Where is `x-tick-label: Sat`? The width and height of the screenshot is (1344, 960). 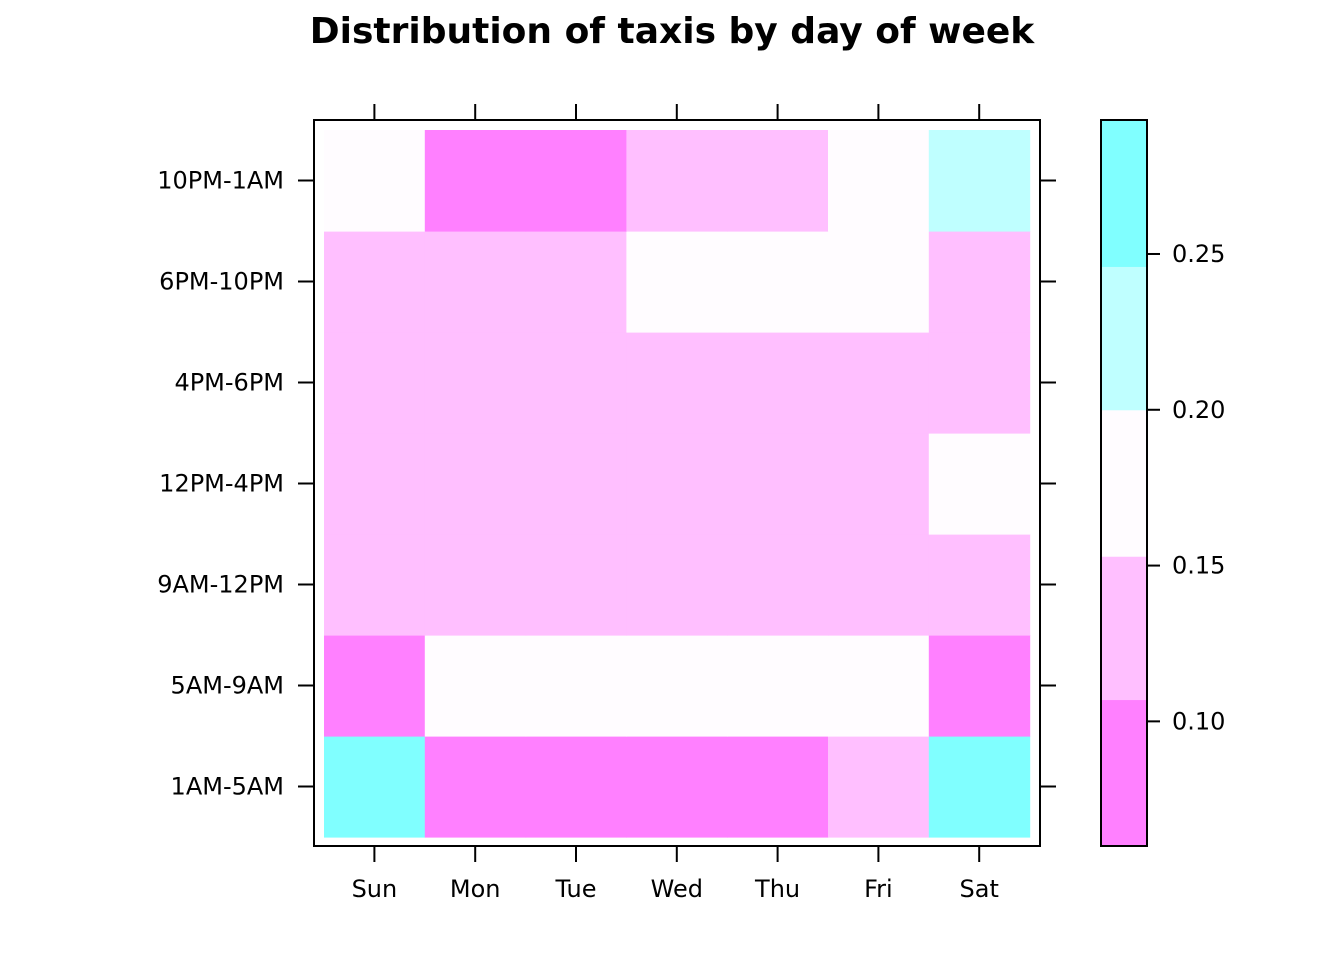
x-tick-label: Sat is located at coordinates (979, 889).